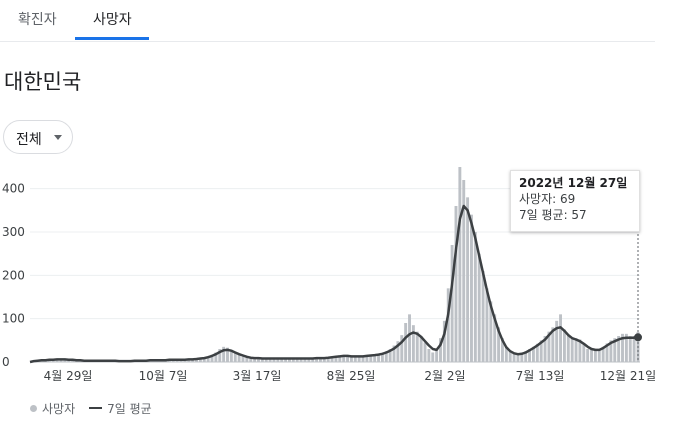  I want to click on y-tick-label: 100, so click(13, 319).